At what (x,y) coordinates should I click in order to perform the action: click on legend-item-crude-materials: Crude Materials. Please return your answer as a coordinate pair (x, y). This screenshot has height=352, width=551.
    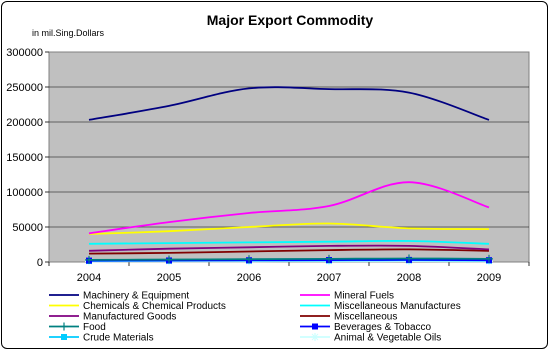
    Looking at the image, I should click on (101, 338).